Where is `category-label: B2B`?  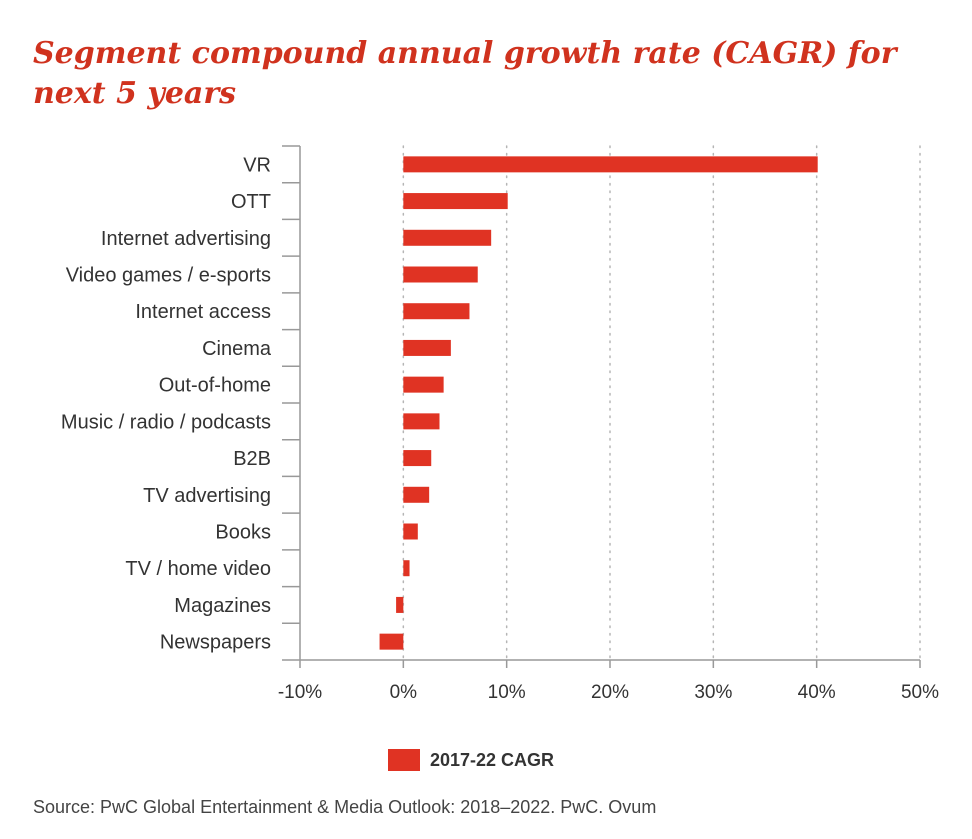
category-label: B2B is located at coordinates (252, 459).